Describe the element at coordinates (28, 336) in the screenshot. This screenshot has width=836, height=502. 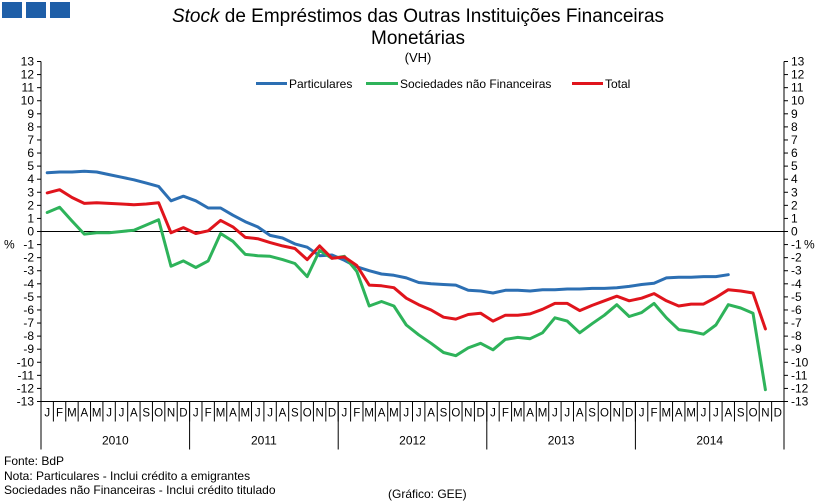
I see `y-tick-label-left: -8` at that location.